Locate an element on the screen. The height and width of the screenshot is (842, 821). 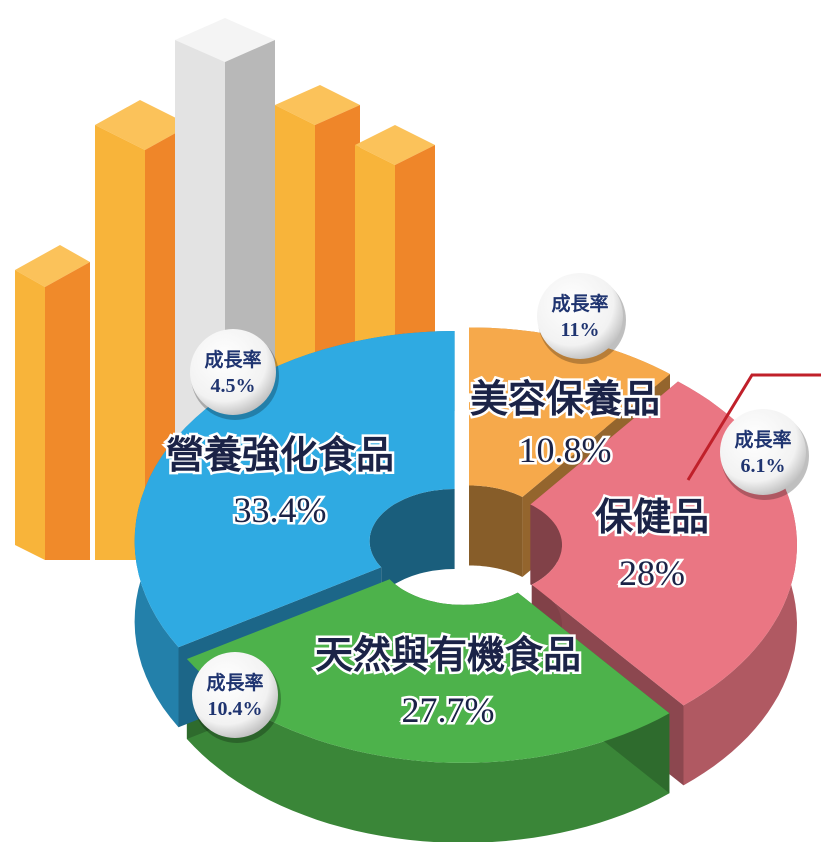
growth-badge: 成長率 11% is located at coordinates (581, 318).